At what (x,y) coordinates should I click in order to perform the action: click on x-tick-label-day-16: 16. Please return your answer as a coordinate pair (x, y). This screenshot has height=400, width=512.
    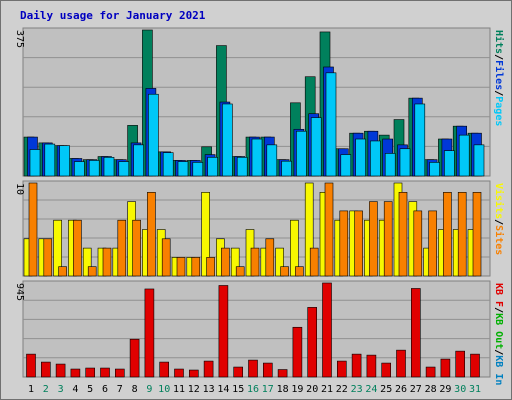
    Looking at the image, I should click on (253, 389).